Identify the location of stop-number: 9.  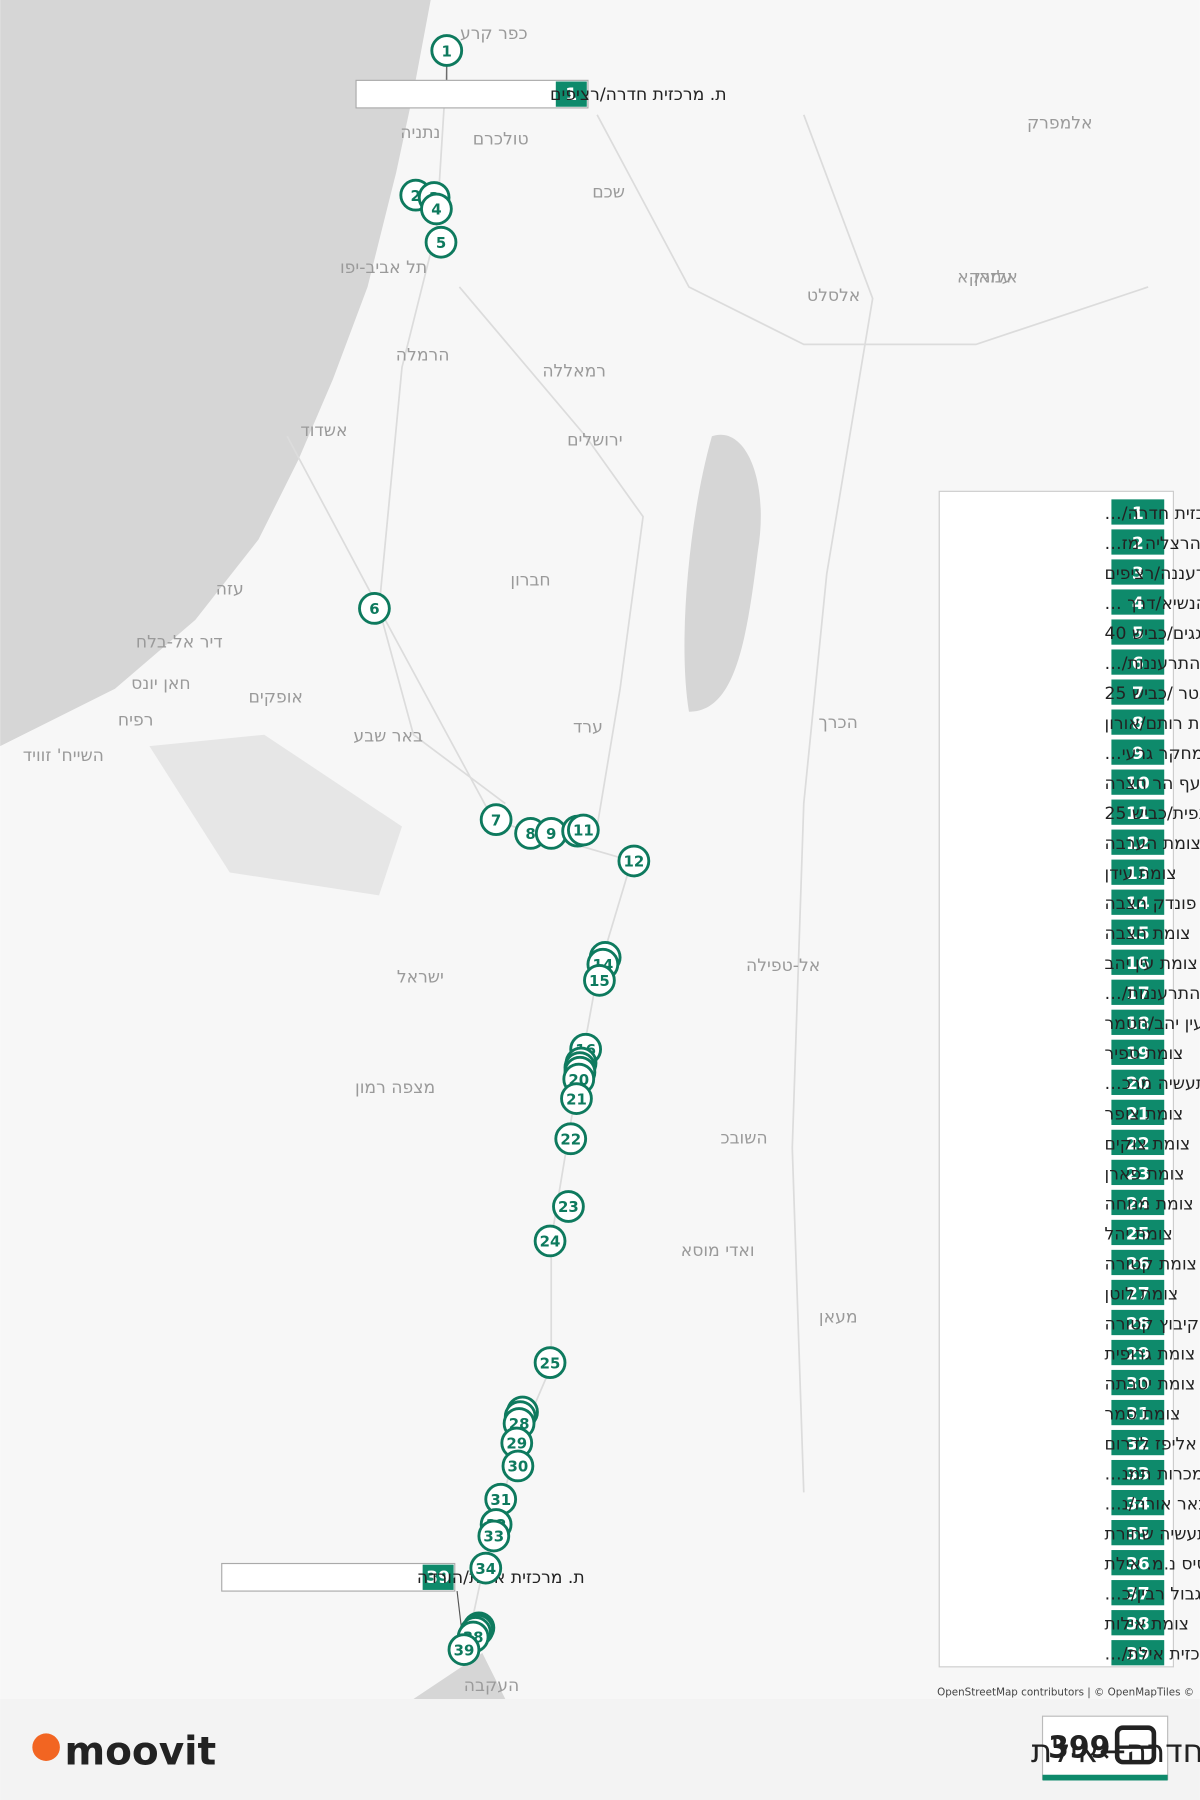
(1138, 754).